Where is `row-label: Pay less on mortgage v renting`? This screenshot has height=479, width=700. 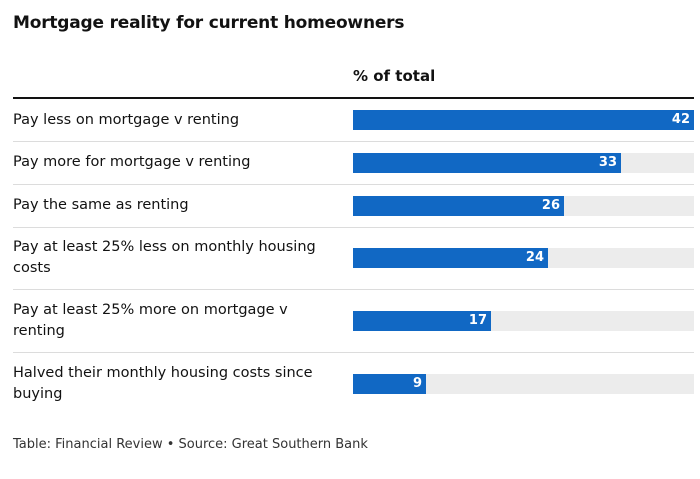
row-label: Pay less on mortgage v renting is located at coordinates (126, 119).